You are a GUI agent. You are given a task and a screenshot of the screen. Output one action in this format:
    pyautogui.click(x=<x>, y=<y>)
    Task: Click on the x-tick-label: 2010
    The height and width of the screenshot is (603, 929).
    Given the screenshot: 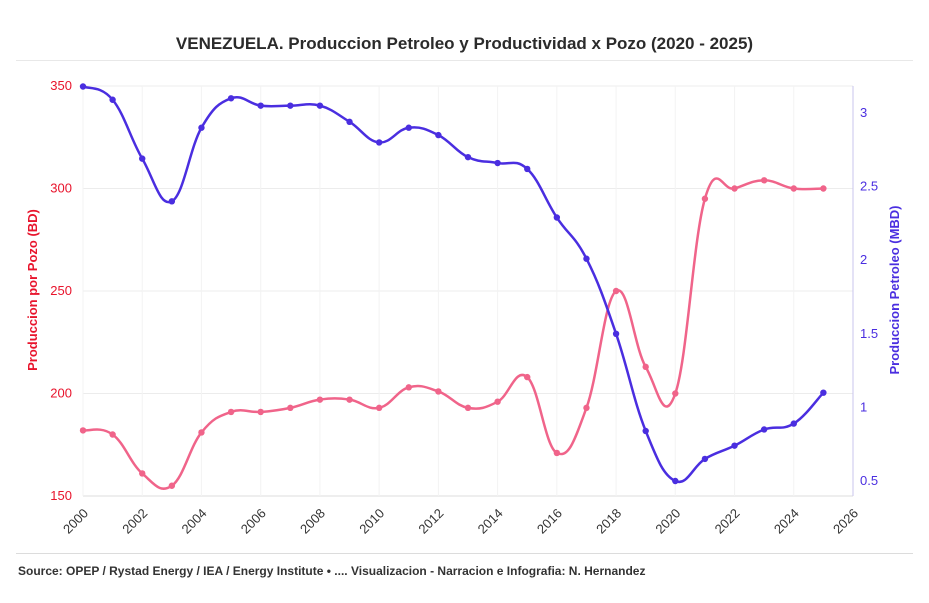 What is the action you would take?
    pyautogui.click(x=371, y=521)
    